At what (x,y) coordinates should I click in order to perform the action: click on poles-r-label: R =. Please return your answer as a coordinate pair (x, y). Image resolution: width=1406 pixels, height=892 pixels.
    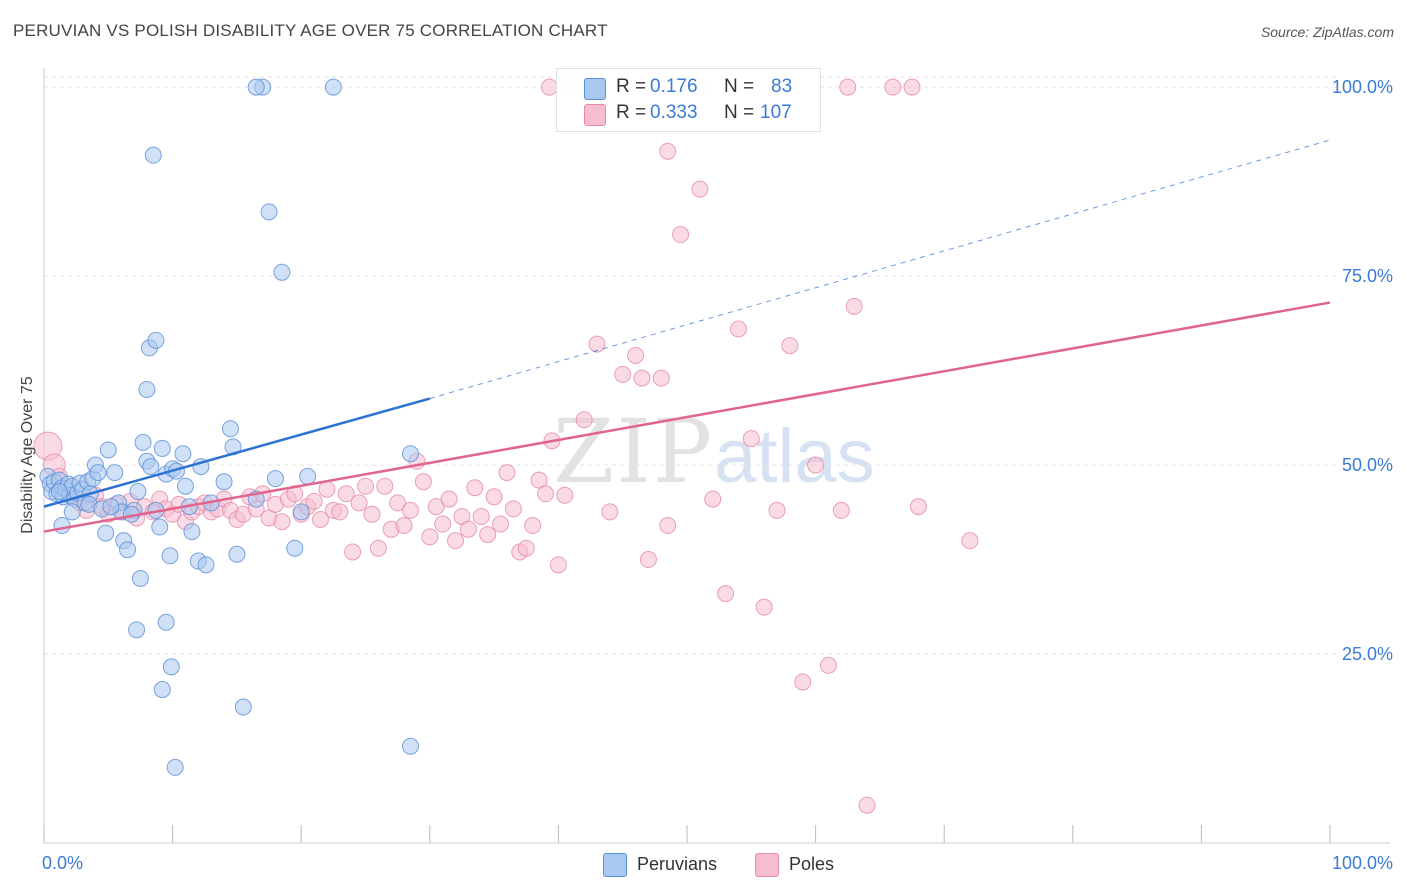
    Looking at the image, I should click on (631, 112).